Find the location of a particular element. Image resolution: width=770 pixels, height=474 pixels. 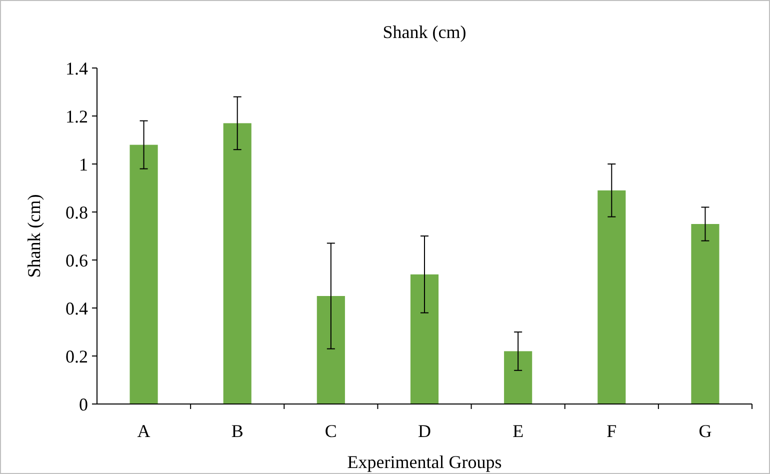

x-tick-label: F is located at coordinates (611, 431).